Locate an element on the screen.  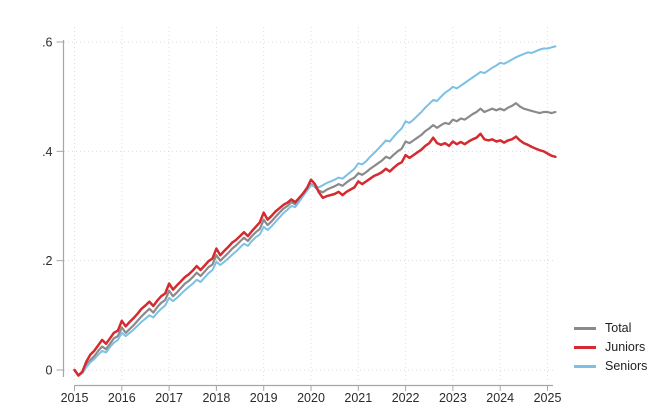
x-tick-label: 2017 is located at coordinates (169, 398).